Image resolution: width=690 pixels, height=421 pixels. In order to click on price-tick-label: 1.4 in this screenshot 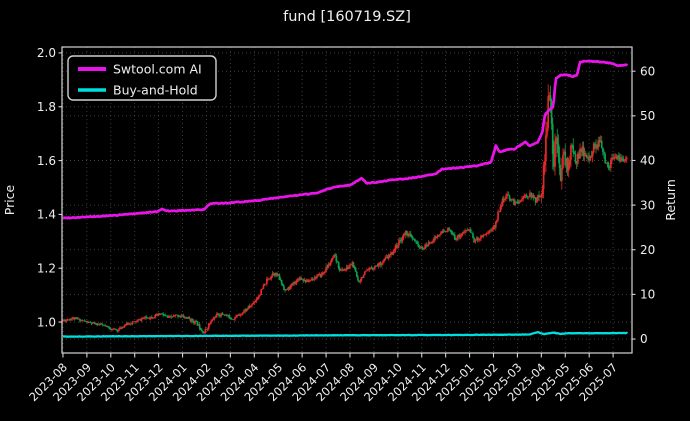, I will do `click(46, 215)`.